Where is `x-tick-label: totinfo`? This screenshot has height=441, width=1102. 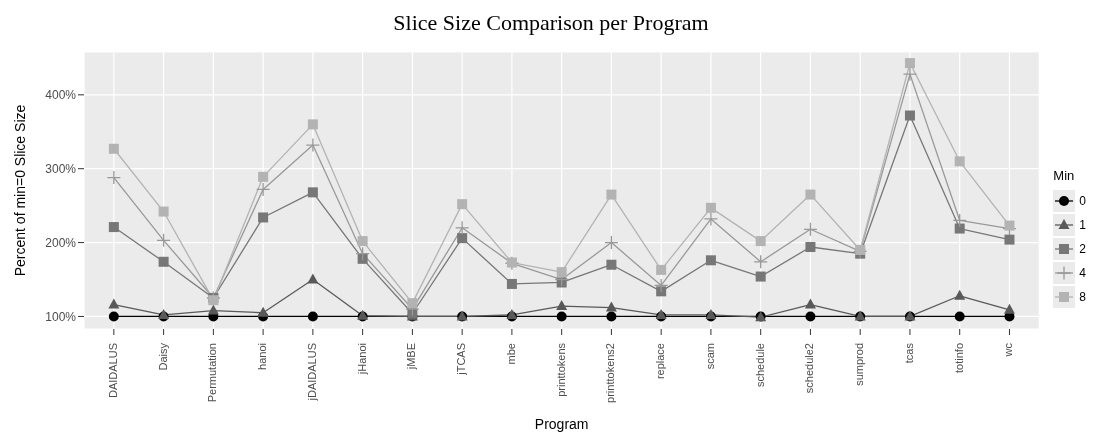 x-tick-label: totinfo is located at coordinates (958, 358).